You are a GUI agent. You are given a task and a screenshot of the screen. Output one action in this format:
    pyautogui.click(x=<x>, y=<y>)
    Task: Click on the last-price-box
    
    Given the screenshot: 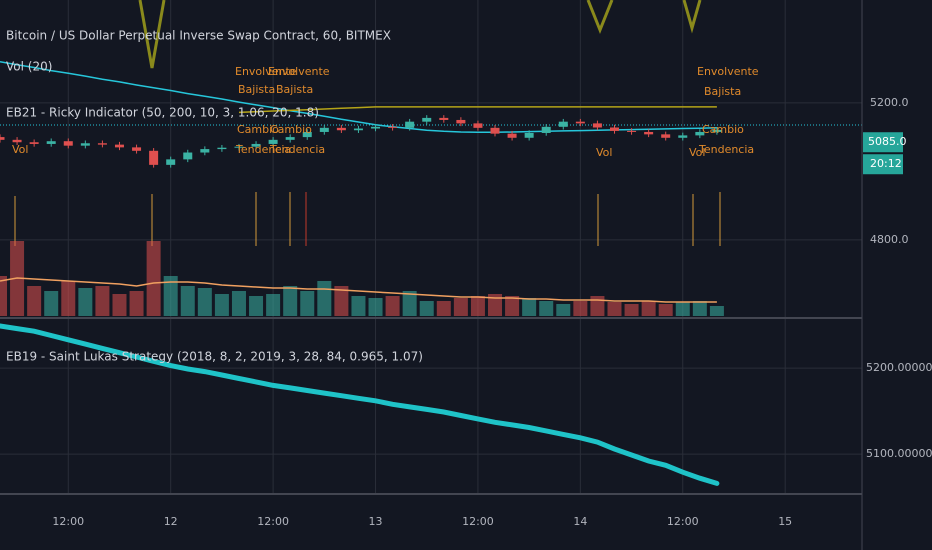 What is the action you would take?
    pyautogui.click(x=883, y=142)
    